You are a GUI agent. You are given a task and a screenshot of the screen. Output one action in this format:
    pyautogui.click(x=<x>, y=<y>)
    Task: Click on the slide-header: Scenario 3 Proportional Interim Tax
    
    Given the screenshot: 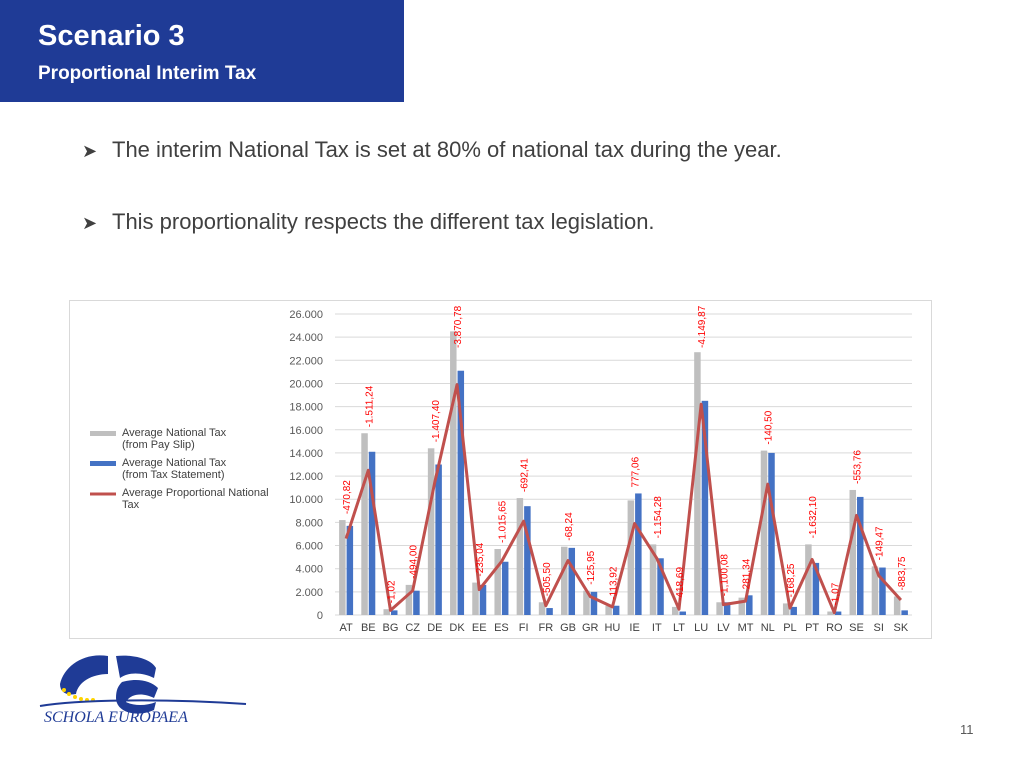 What is the action you would take?
    pyautogui.click(x=202, y=51)
    